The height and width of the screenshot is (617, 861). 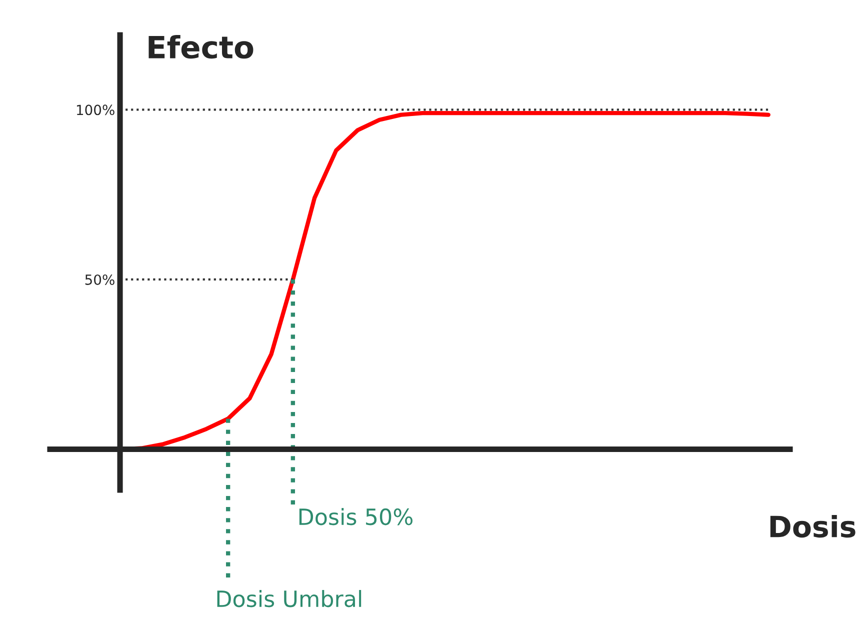 I want to click on y-tick-label: 100%, so click(x=95, y=110).